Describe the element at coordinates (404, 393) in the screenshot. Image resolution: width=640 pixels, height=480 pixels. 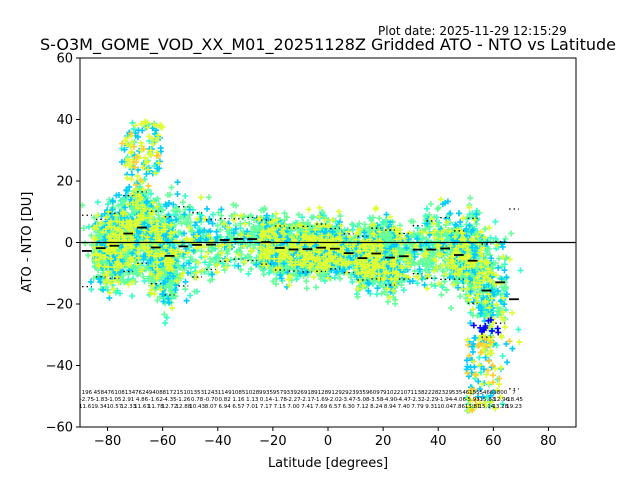
I see `bin-count-label: 2107` at that location.